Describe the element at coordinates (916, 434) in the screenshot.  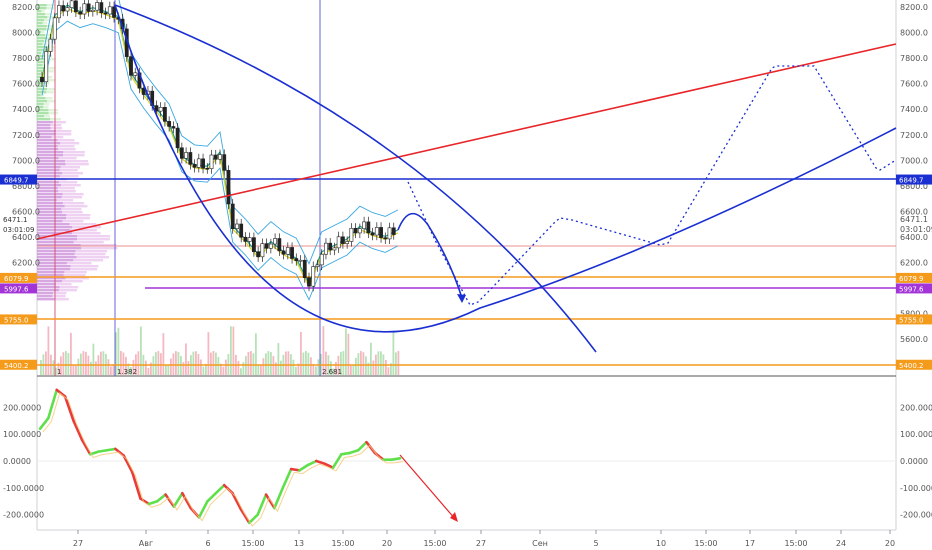
I see `osc-tick-right: 100.0000` at that location.